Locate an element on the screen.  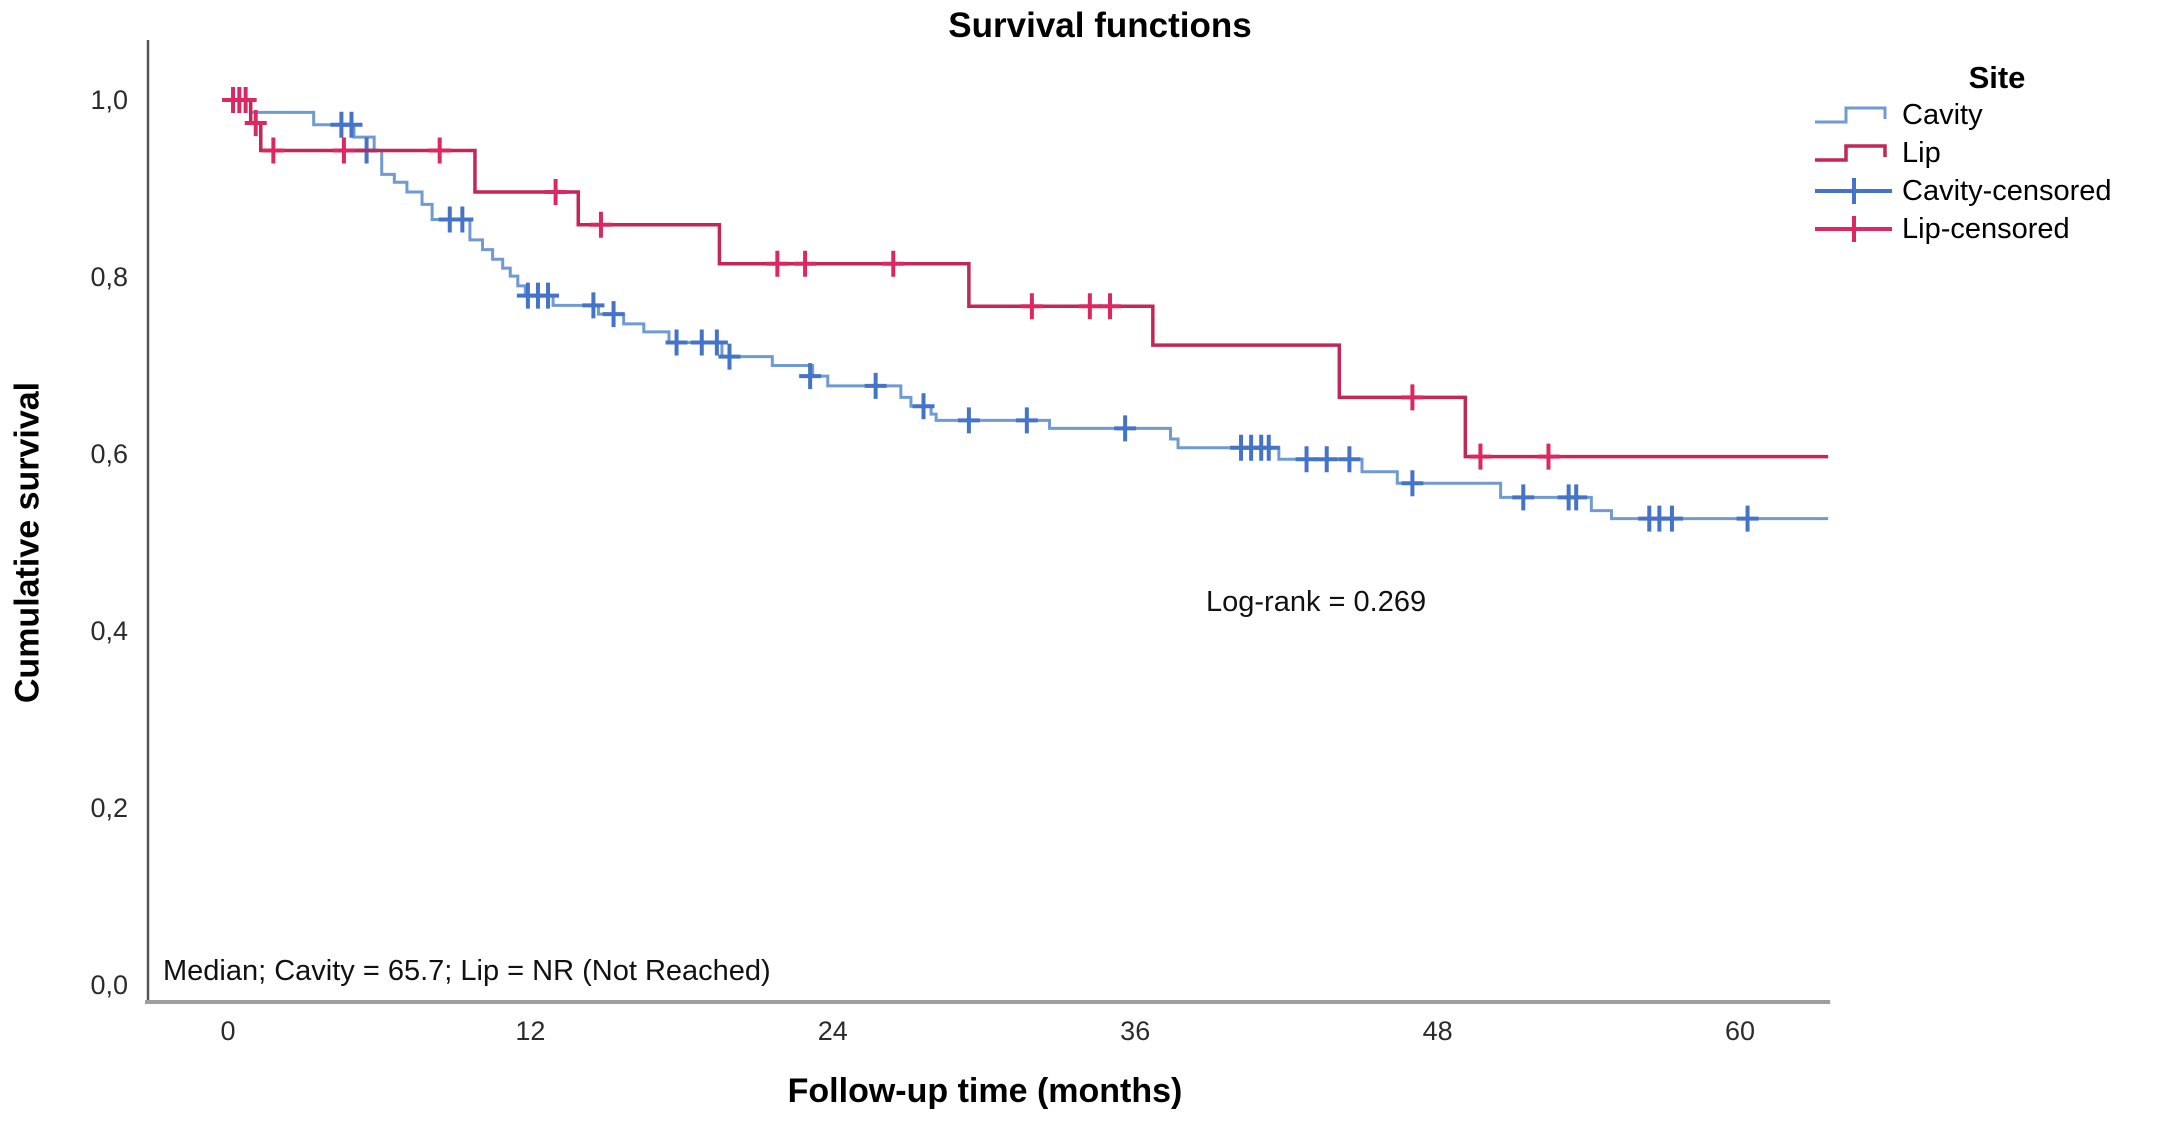
x-tick-label: 12 is located at coordinates (530, 1031).